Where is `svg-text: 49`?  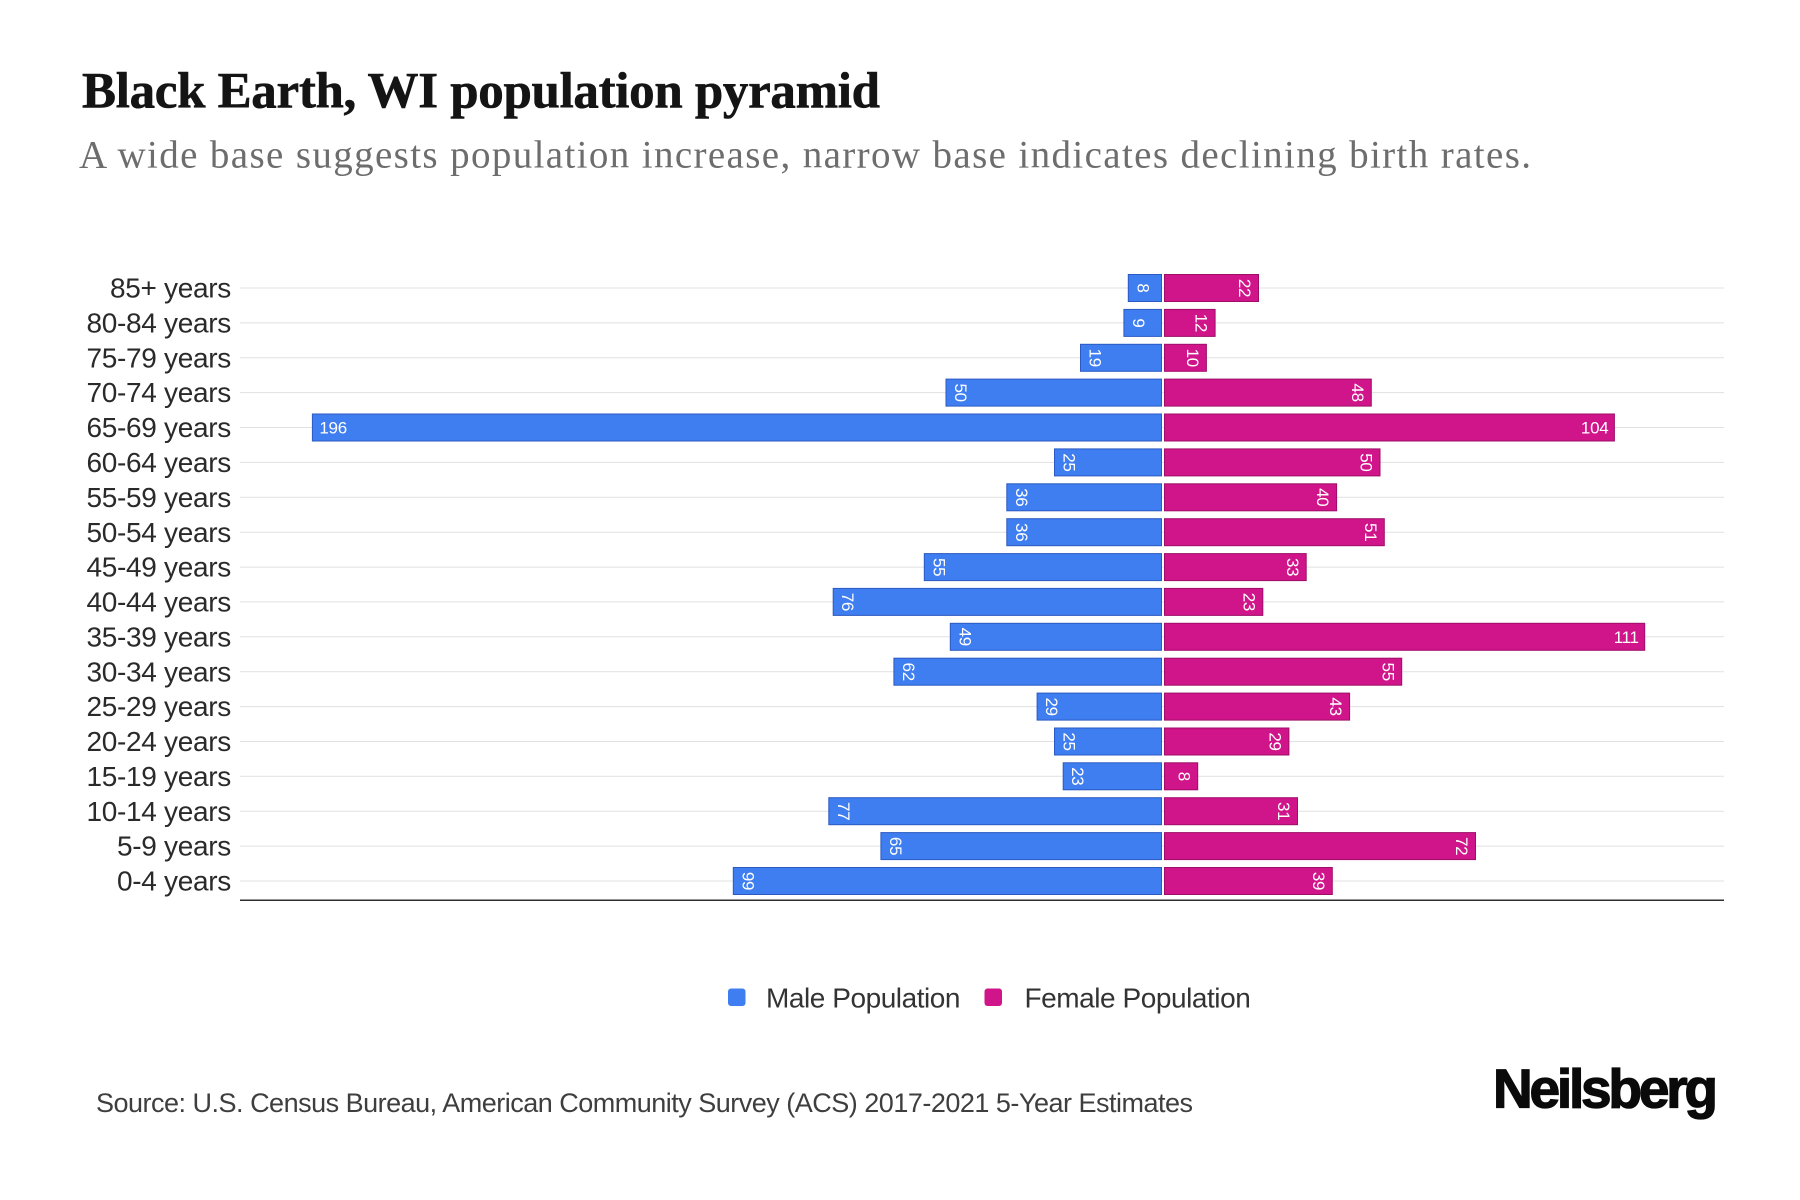 svg-text: 49 is located at coordinates (964, 637).